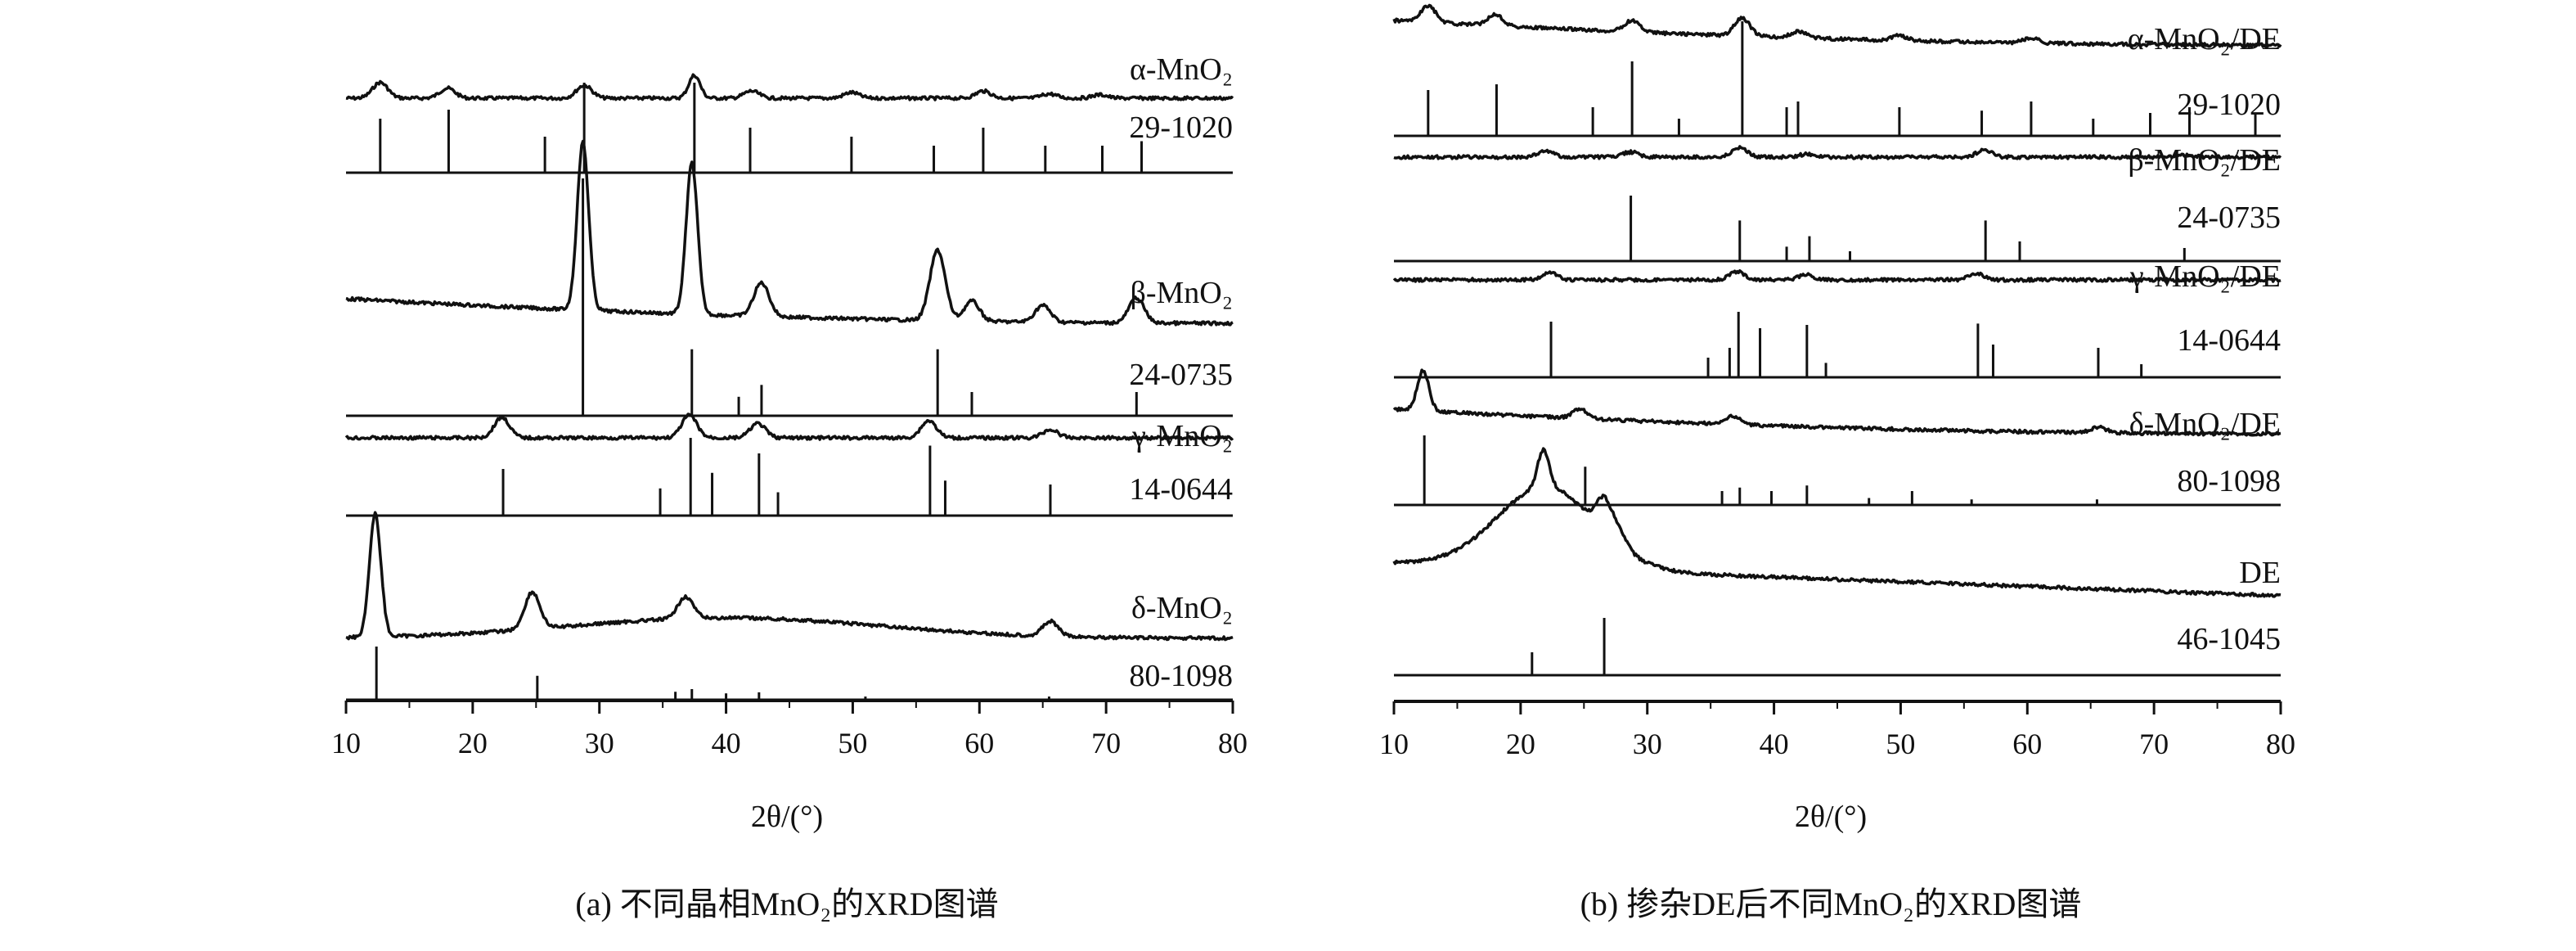 The width and height of the screenshot is (2576, 951). Describe the element at coordinates (1182, 436) in the screenshot. I see `series-label: γ-MnO₂` at that location.